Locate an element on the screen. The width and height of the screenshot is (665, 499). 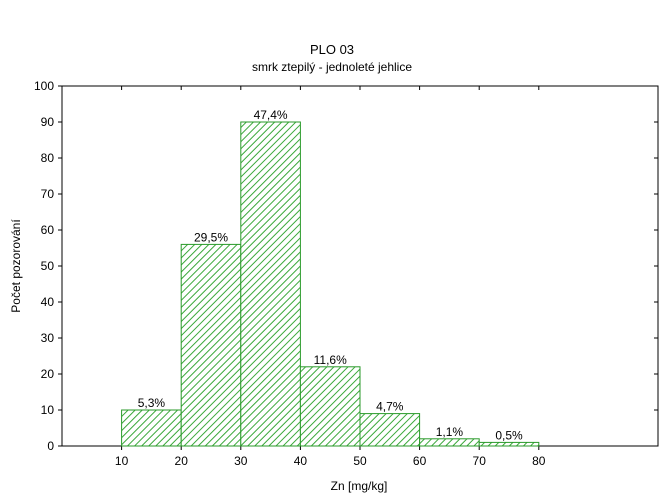
x-tick-label: 80 is located at coordinates (539, 461).